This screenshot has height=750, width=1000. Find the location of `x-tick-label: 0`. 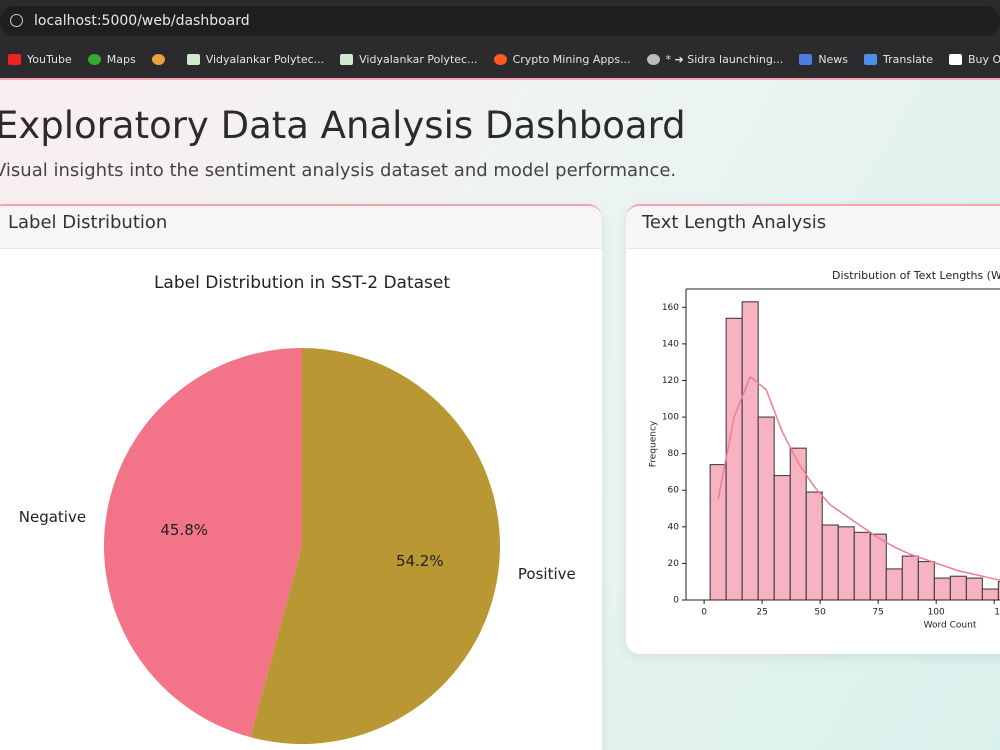

x-tick-label: 0 is located at coordinates (704, 613).